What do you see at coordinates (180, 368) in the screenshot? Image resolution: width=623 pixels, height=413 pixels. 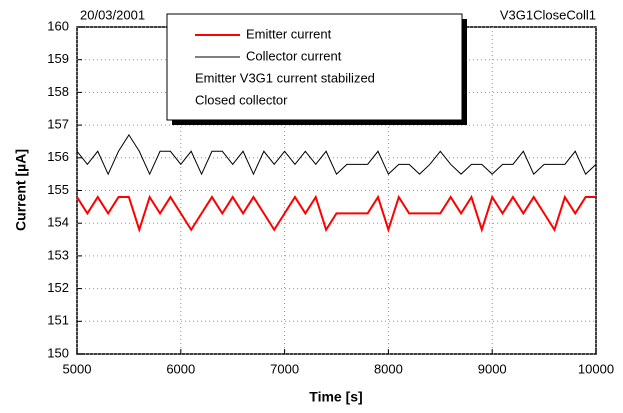 I see `x-tick-label: 6000` at bounding box center [180, 368].